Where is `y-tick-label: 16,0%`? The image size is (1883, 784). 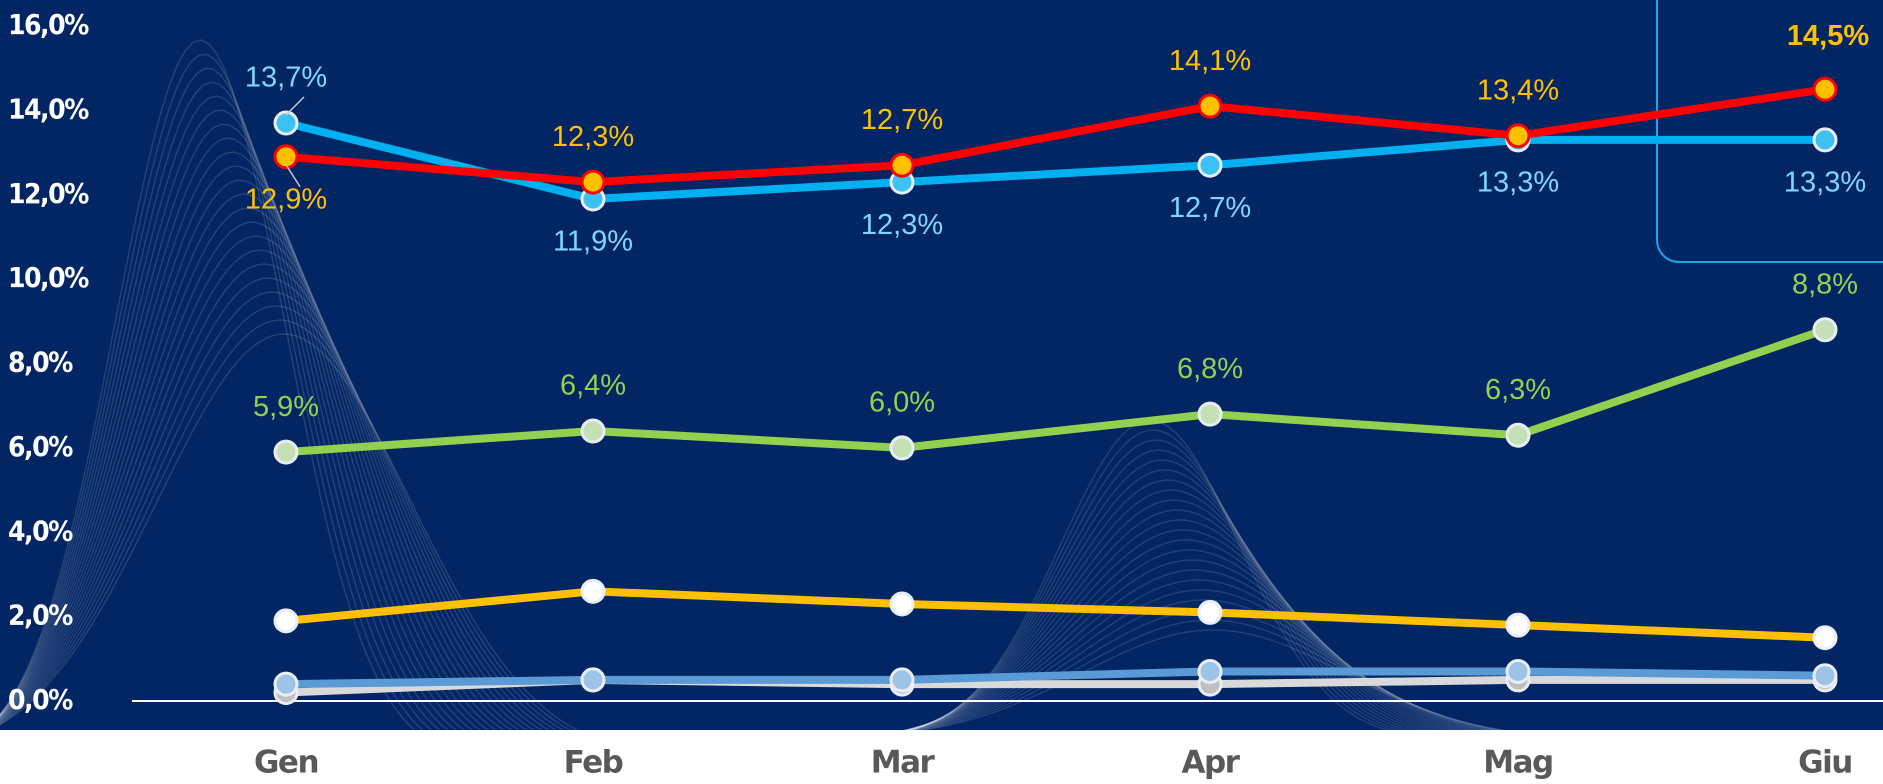
y-tick-label: 16,0% is located at coordinates (48, 24).